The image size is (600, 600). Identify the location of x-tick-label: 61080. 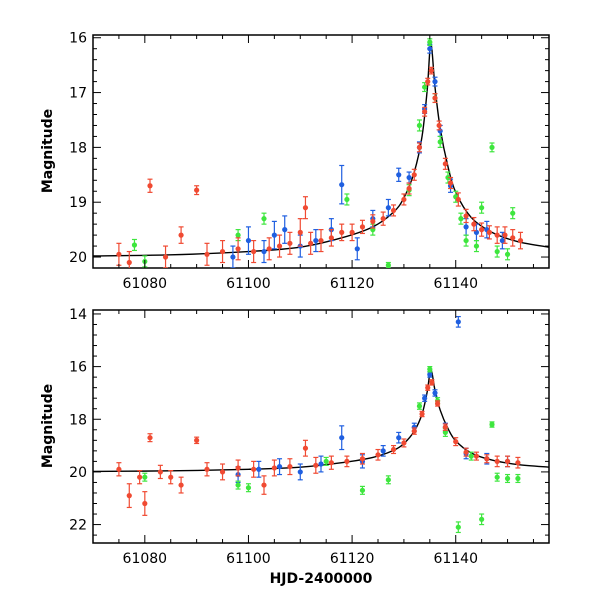
(145, 559).